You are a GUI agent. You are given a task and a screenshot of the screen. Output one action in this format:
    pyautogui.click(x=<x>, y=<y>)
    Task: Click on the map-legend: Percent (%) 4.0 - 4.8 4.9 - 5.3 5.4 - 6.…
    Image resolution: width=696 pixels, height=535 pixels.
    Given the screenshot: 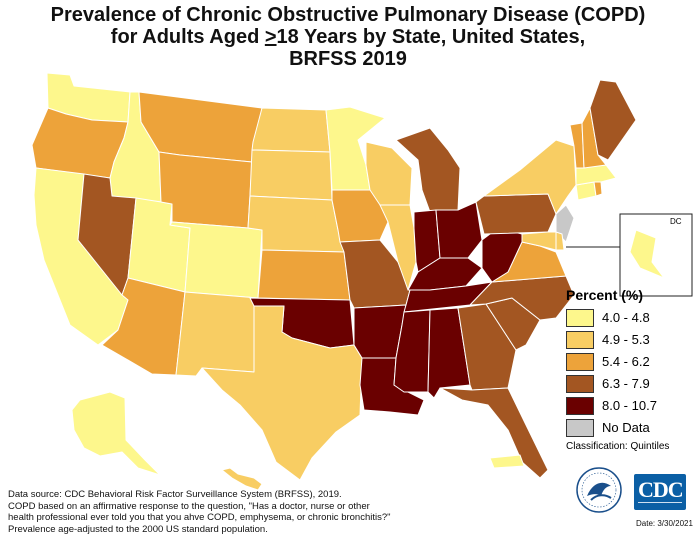 What is the action you would take?
    pyautogui.click(x=628, y=369)
    